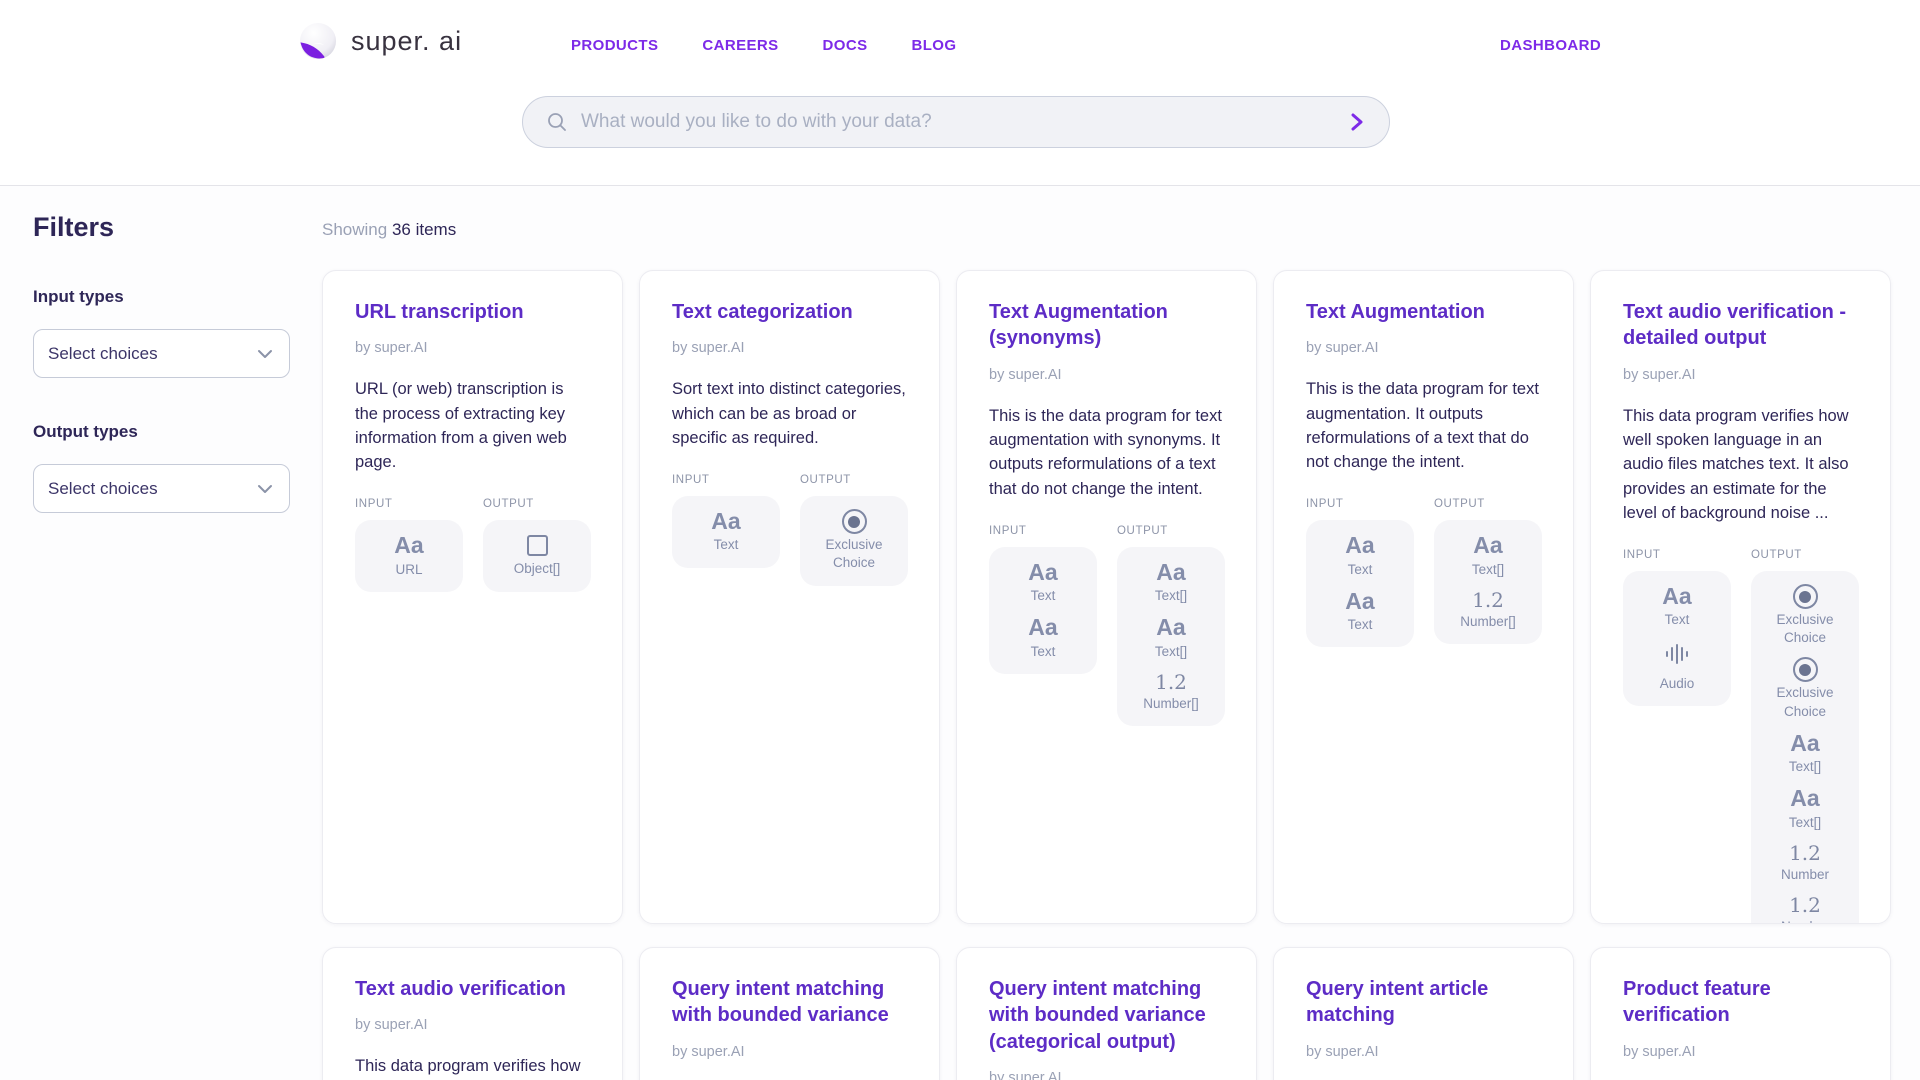 The width and height of the screenshot is (1920, 1080). I want to click on io-item: Object[], so click(537, 555).